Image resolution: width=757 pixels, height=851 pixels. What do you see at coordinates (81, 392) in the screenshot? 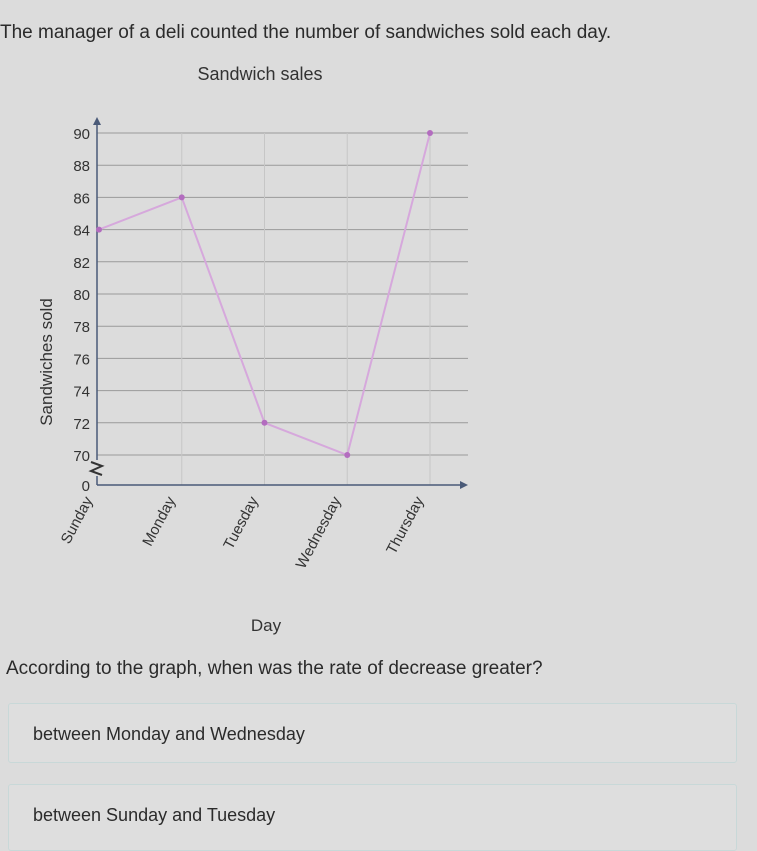
I see `y-tick-label: 74` at bounding box center [81, 392].